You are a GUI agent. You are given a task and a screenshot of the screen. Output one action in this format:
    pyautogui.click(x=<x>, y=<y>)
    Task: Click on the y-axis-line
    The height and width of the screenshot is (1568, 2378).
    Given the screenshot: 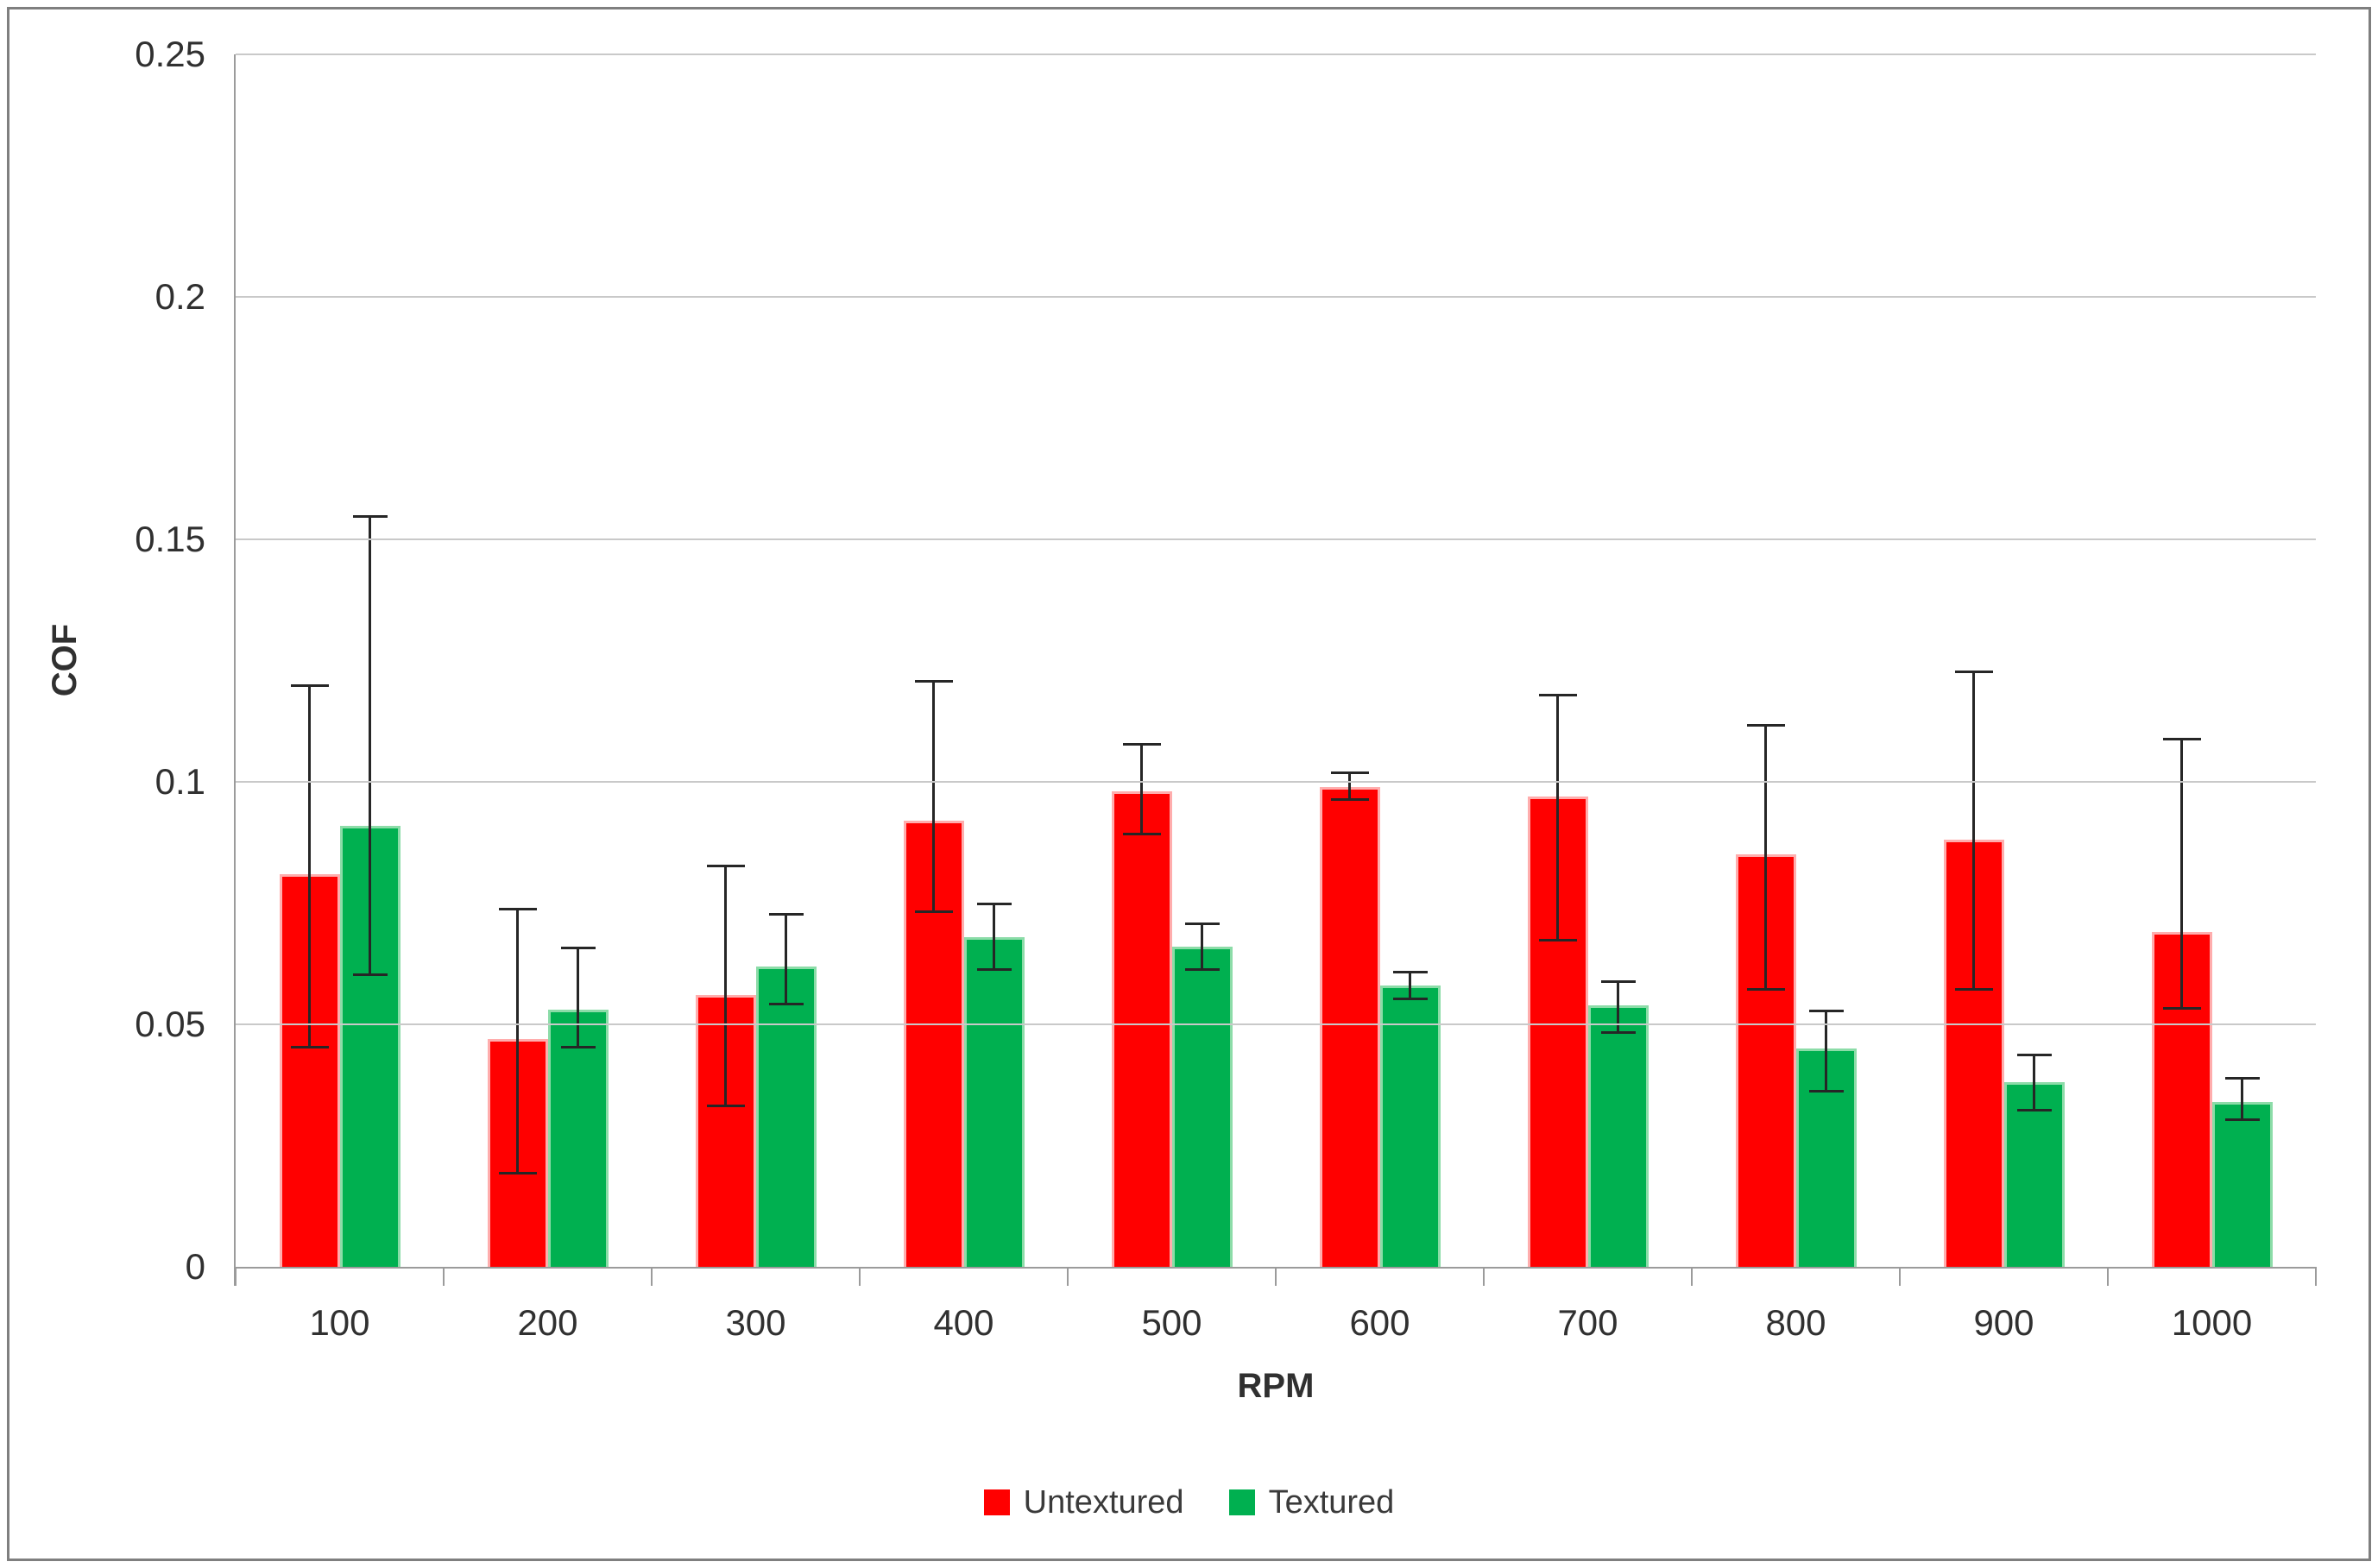 What is the action you would take?
    pyautogui.click(x=235, y=670)
    